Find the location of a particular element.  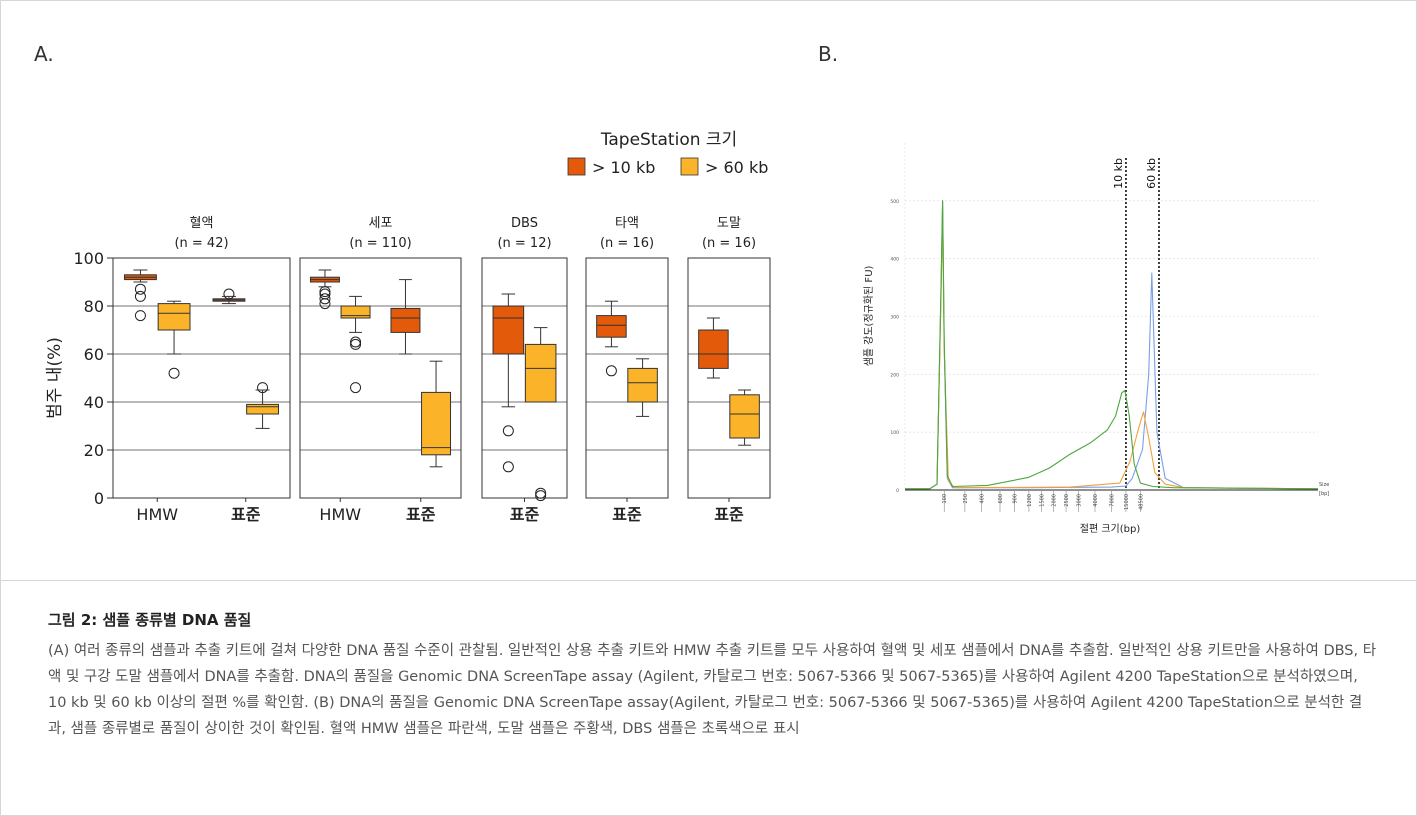

b-y-tick-label: 0 is located at coordinates (897, 491).